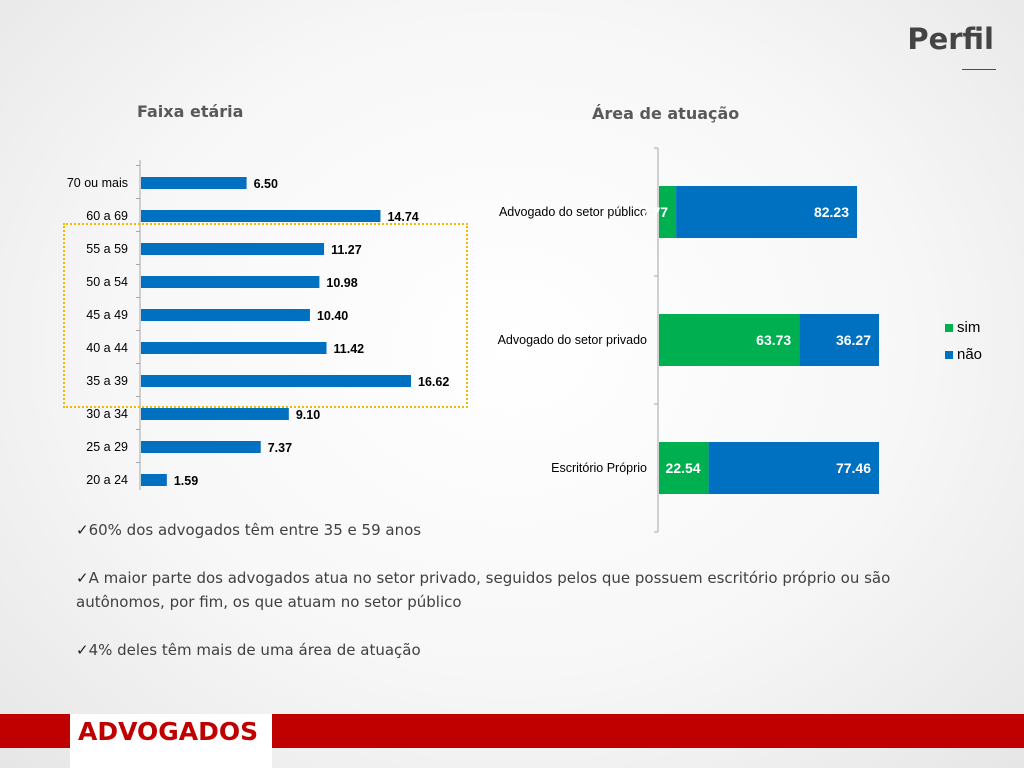 The image size is (1024, 768). I want to click on area-data-label-sim: 63.73, so click(773, 340).